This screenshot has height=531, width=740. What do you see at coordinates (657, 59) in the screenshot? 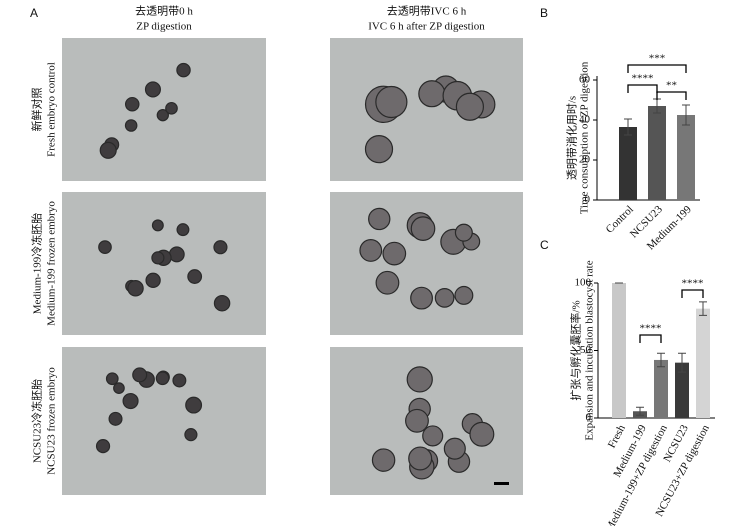
I see `significance-label: ***` at bounding box center [657, 59].